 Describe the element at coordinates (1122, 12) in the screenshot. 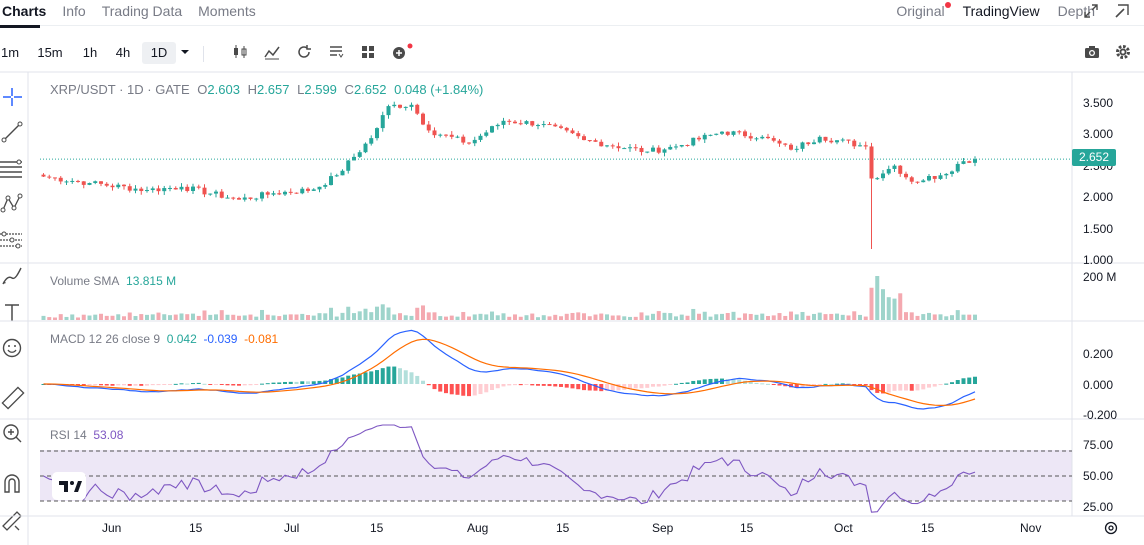

I see `popout-icon` at that location.